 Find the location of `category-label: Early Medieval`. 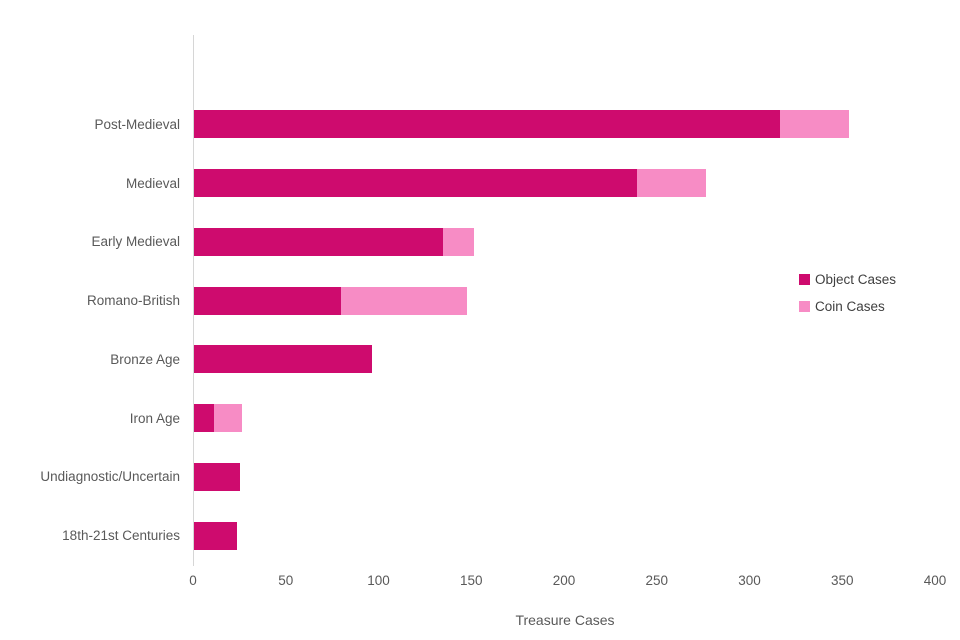

category-label: Early Medieval is located at coordinates (135, 242).